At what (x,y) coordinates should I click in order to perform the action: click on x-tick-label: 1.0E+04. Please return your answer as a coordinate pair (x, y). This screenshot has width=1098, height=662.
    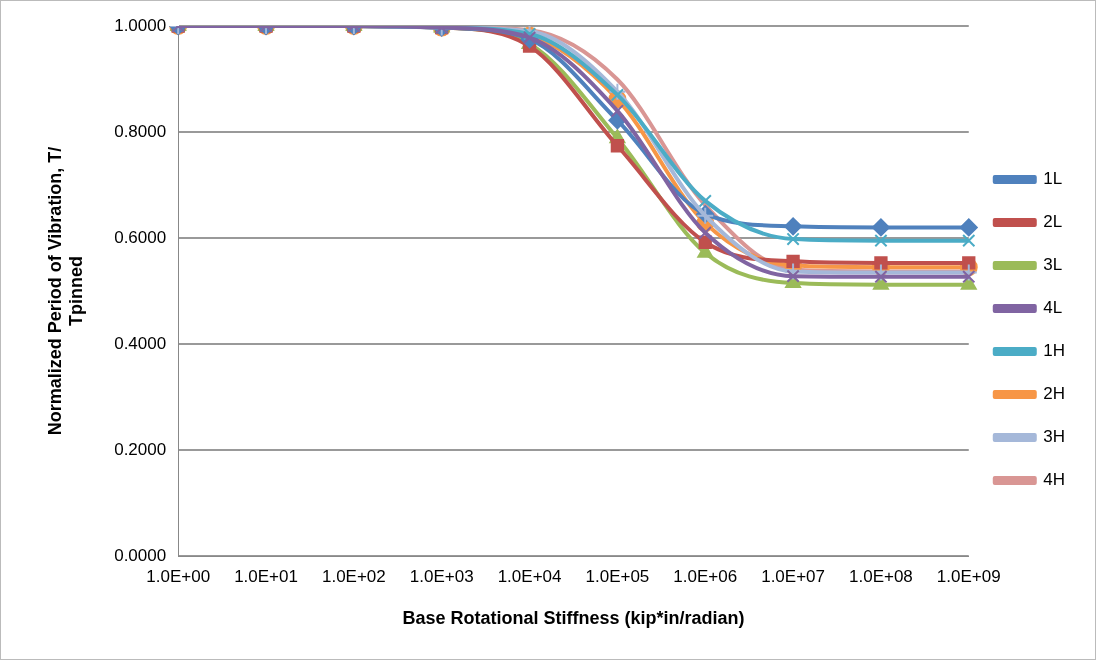
    Looking at the image, I should click on (529, 576).